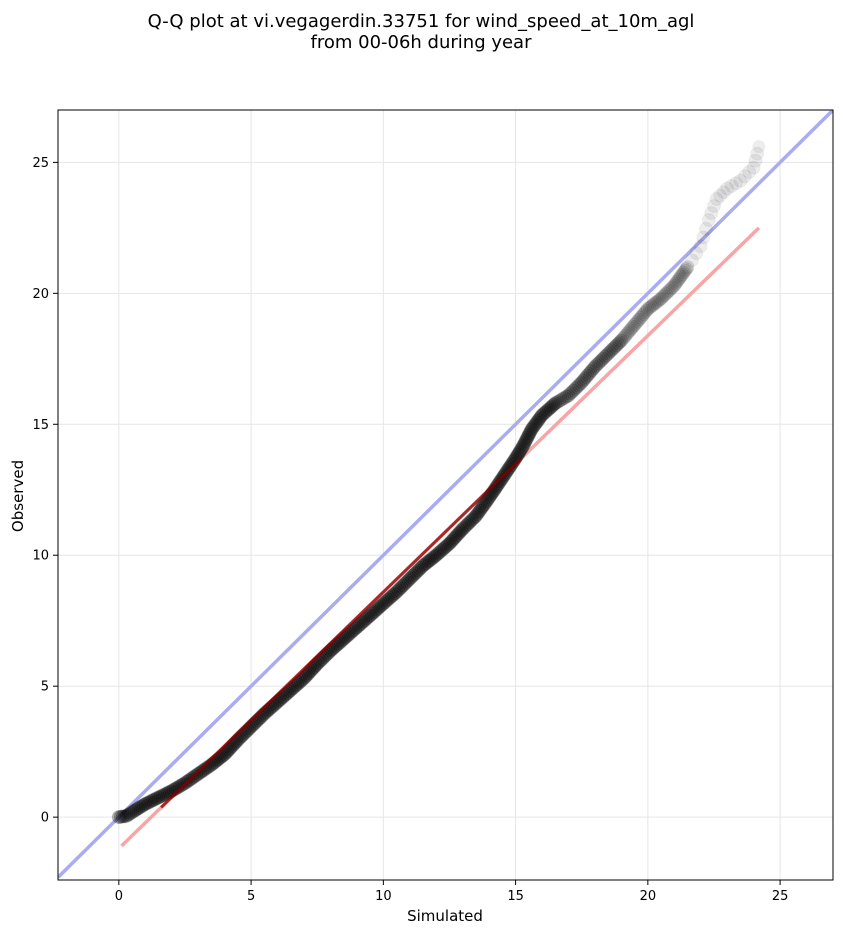  What do you see at coordinates (40, 294) in the screenshot?
I see `y-tick-label: 20` at bounding box center [40, 294].